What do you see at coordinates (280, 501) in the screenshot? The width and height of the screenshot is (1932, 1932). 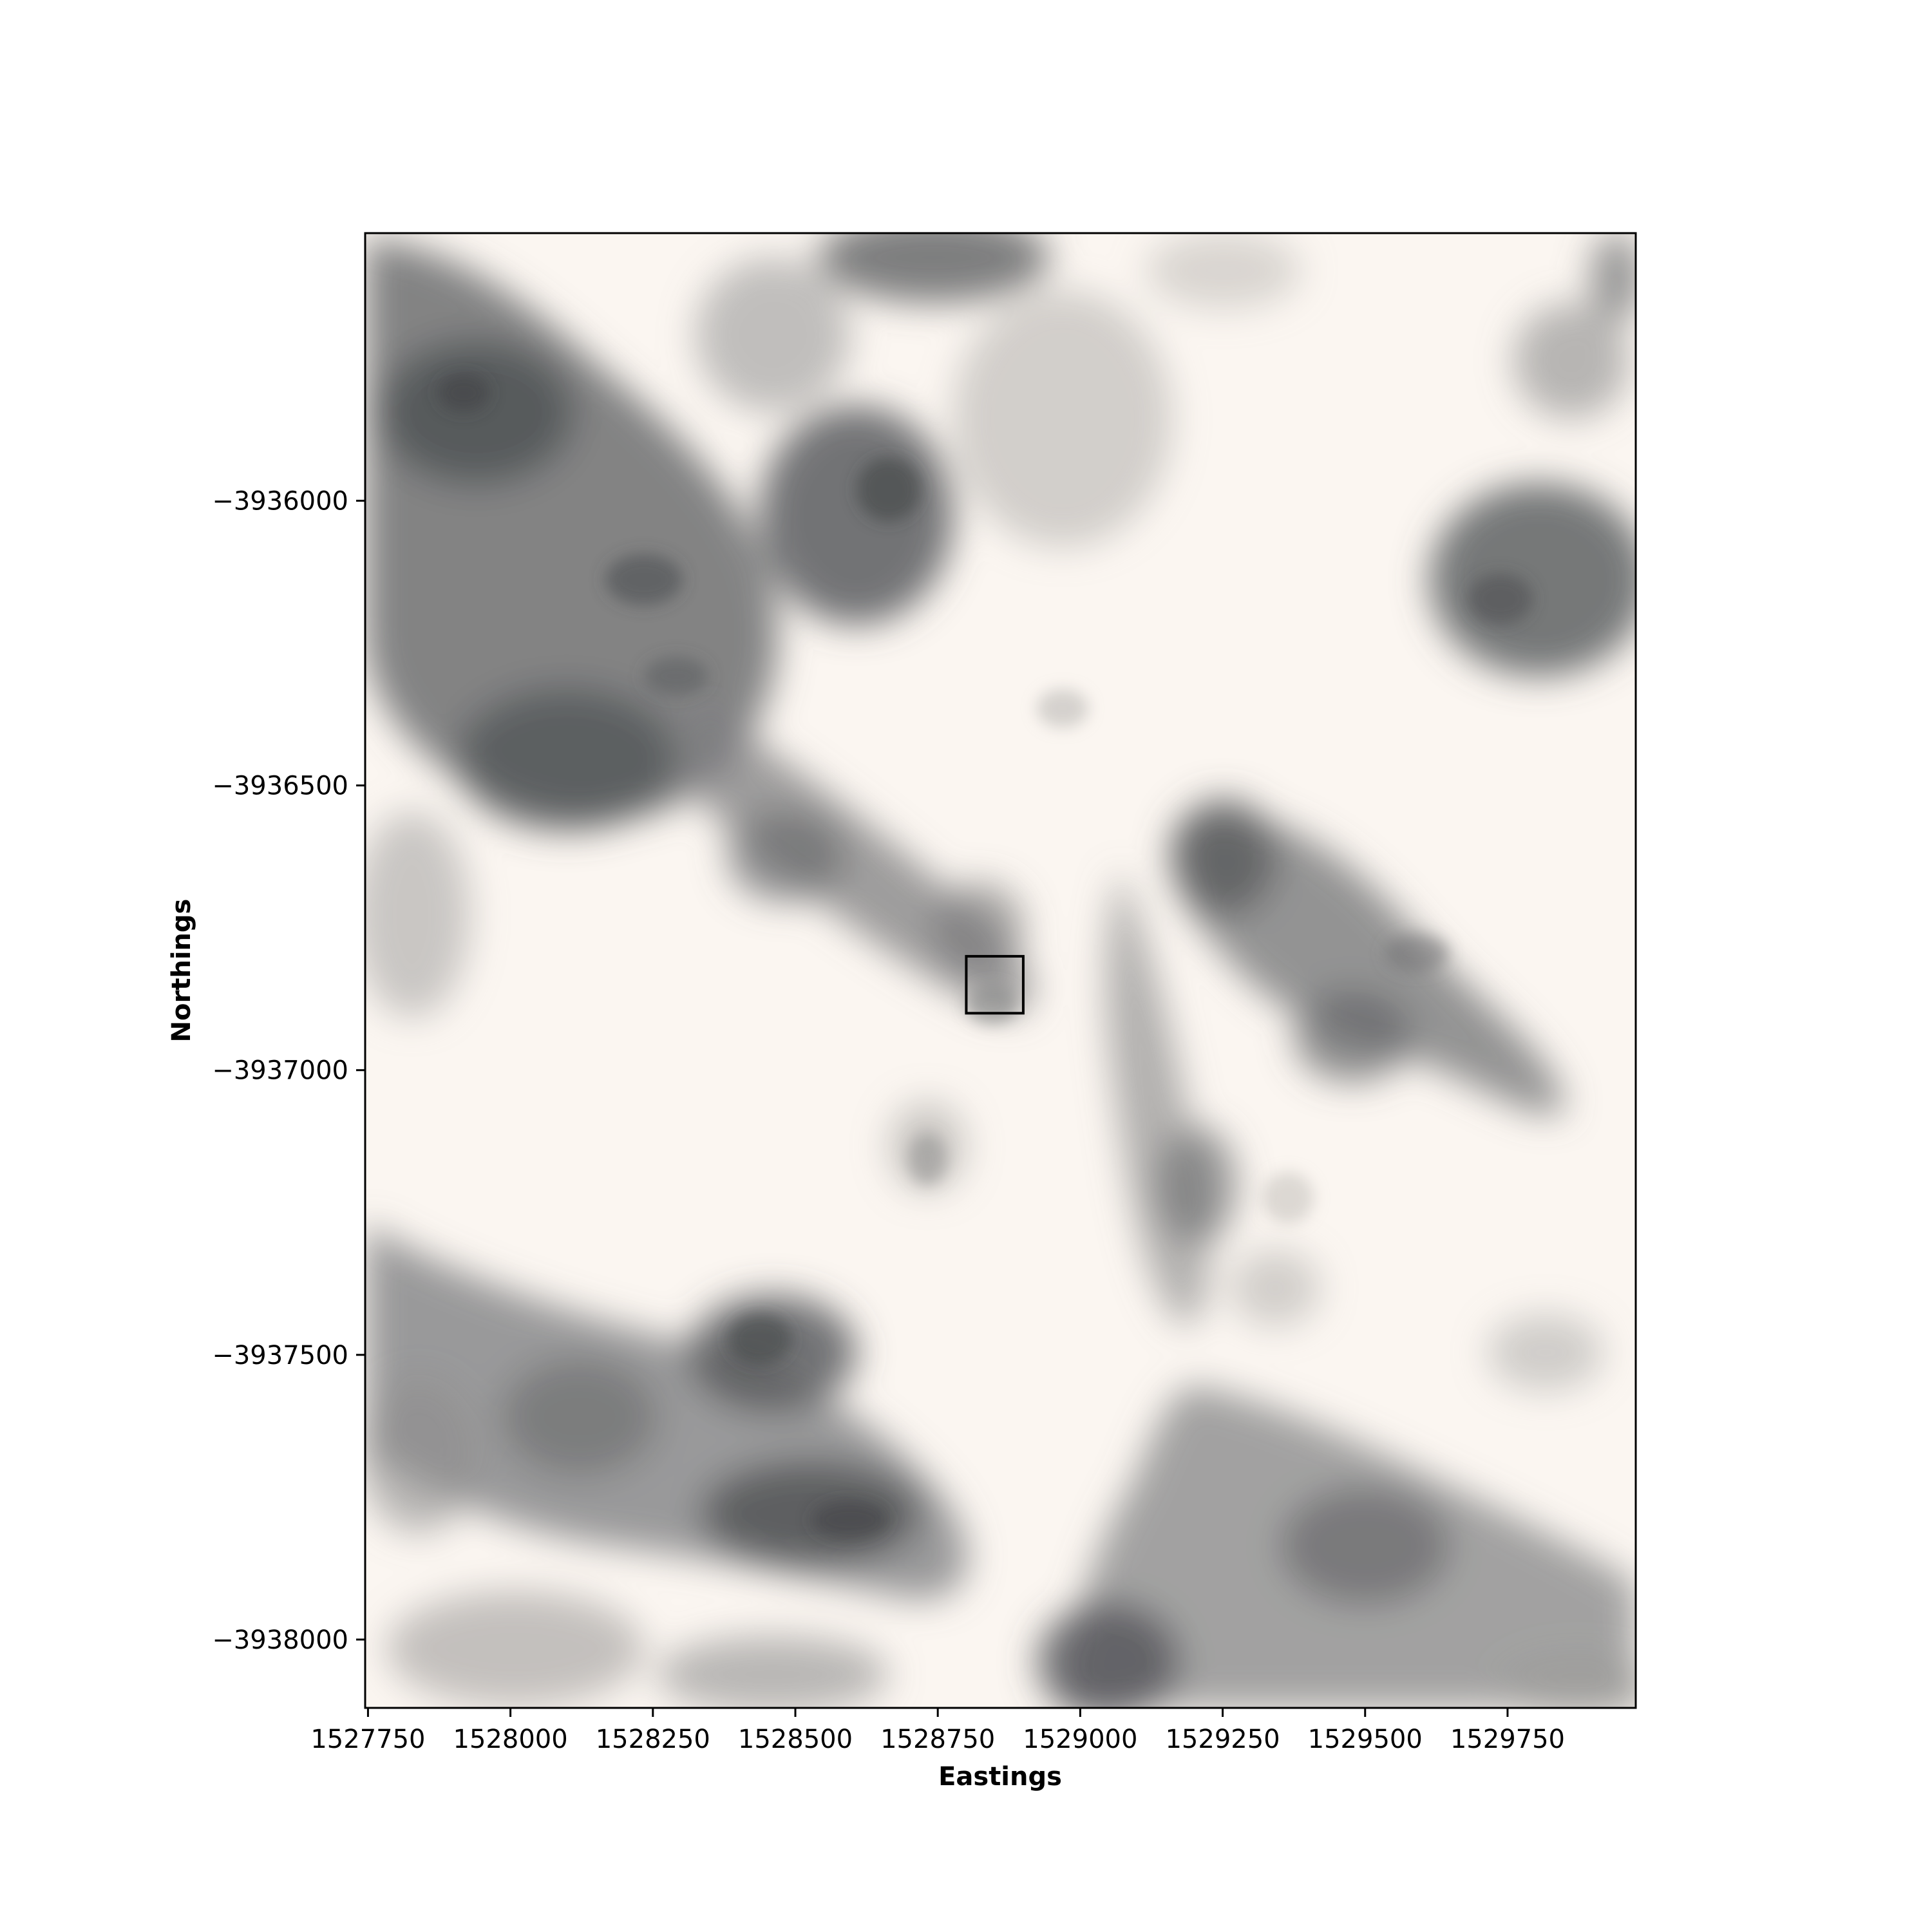 I see `y-tick-label: −3936000` at bounding box center [280, 501].